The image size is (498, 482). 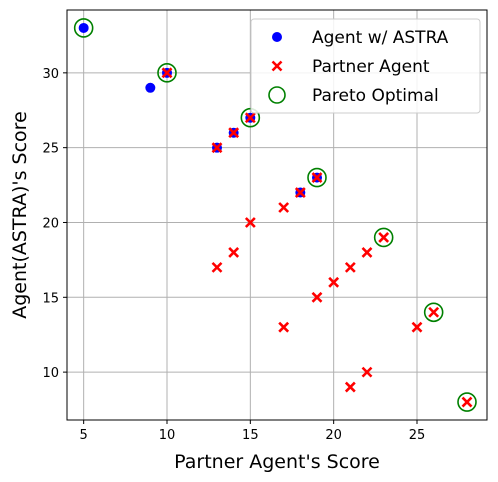 What do you see at coordinates (333, 435) in the screenshot?
I see `x-tick-label: 20` at bounding box center [333, 435].